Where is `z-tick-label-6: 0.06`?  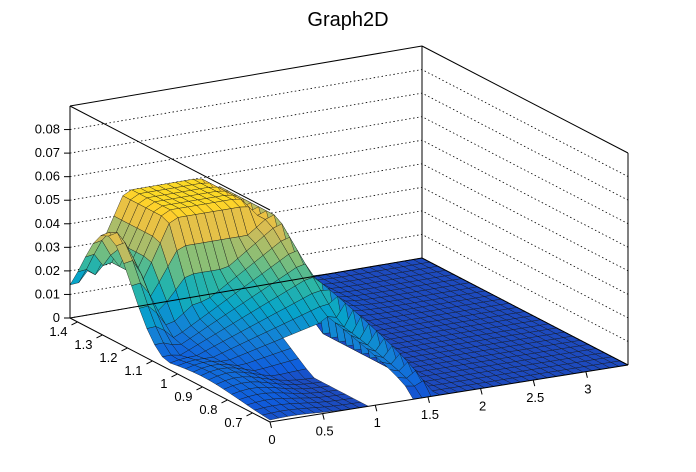
z-tick-label-6: 0.06 is located at coordinates (47, 176).